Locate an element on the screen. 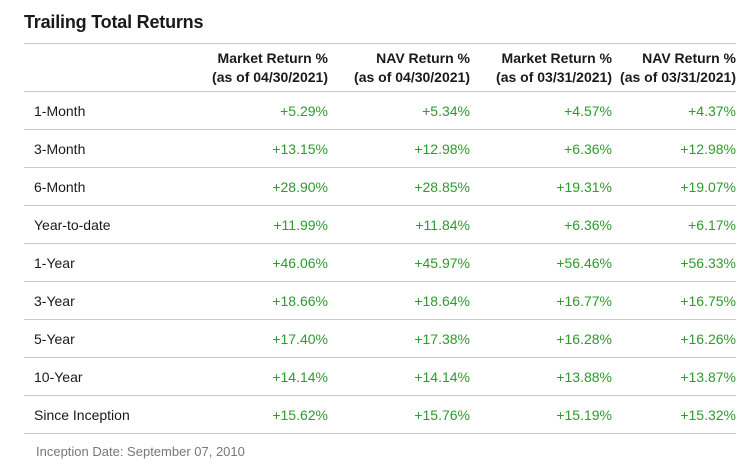 The width and height of the screenshot is (750, 466). table-row: 5-Year +17.40% +17.38% +16.28% +16.26% is located at coordinates (380, 338).